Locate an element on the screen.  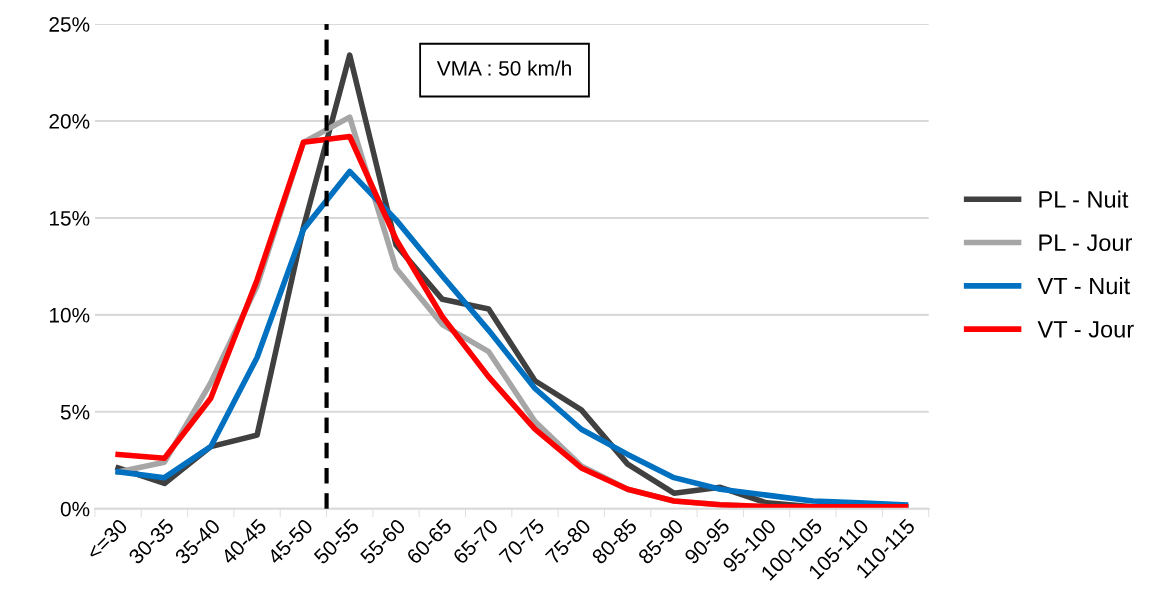
legend-label: PL - Jour is located at coordinates (1085, 243).